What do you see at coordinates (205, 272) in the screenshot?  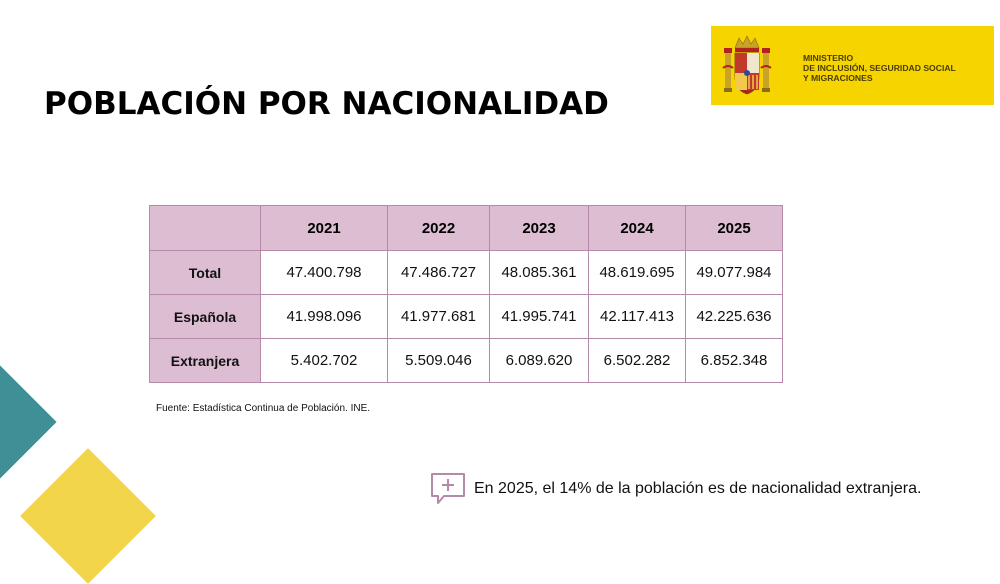 I see `row-label: Total` at bounding box center [205, 272].